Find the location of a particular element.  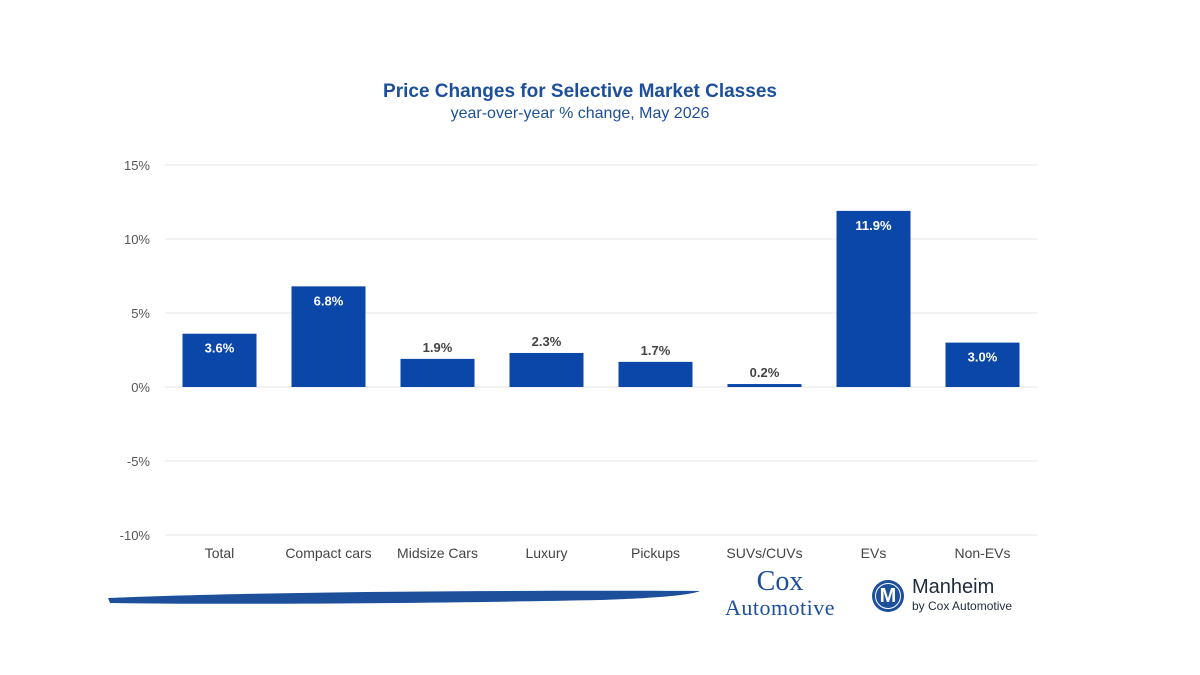

cox-automotive-logo: Cox Automotive is located at coordinates (780, 594).